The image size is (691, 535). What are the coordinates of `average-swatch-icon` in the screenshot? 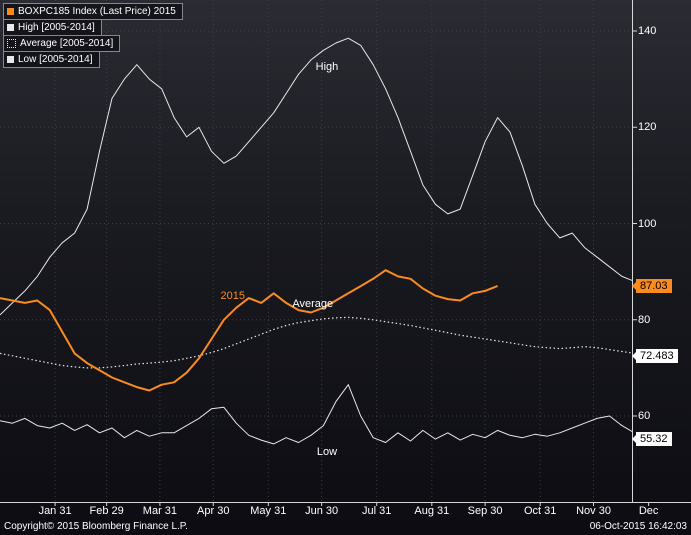 It's located at (11, 43).